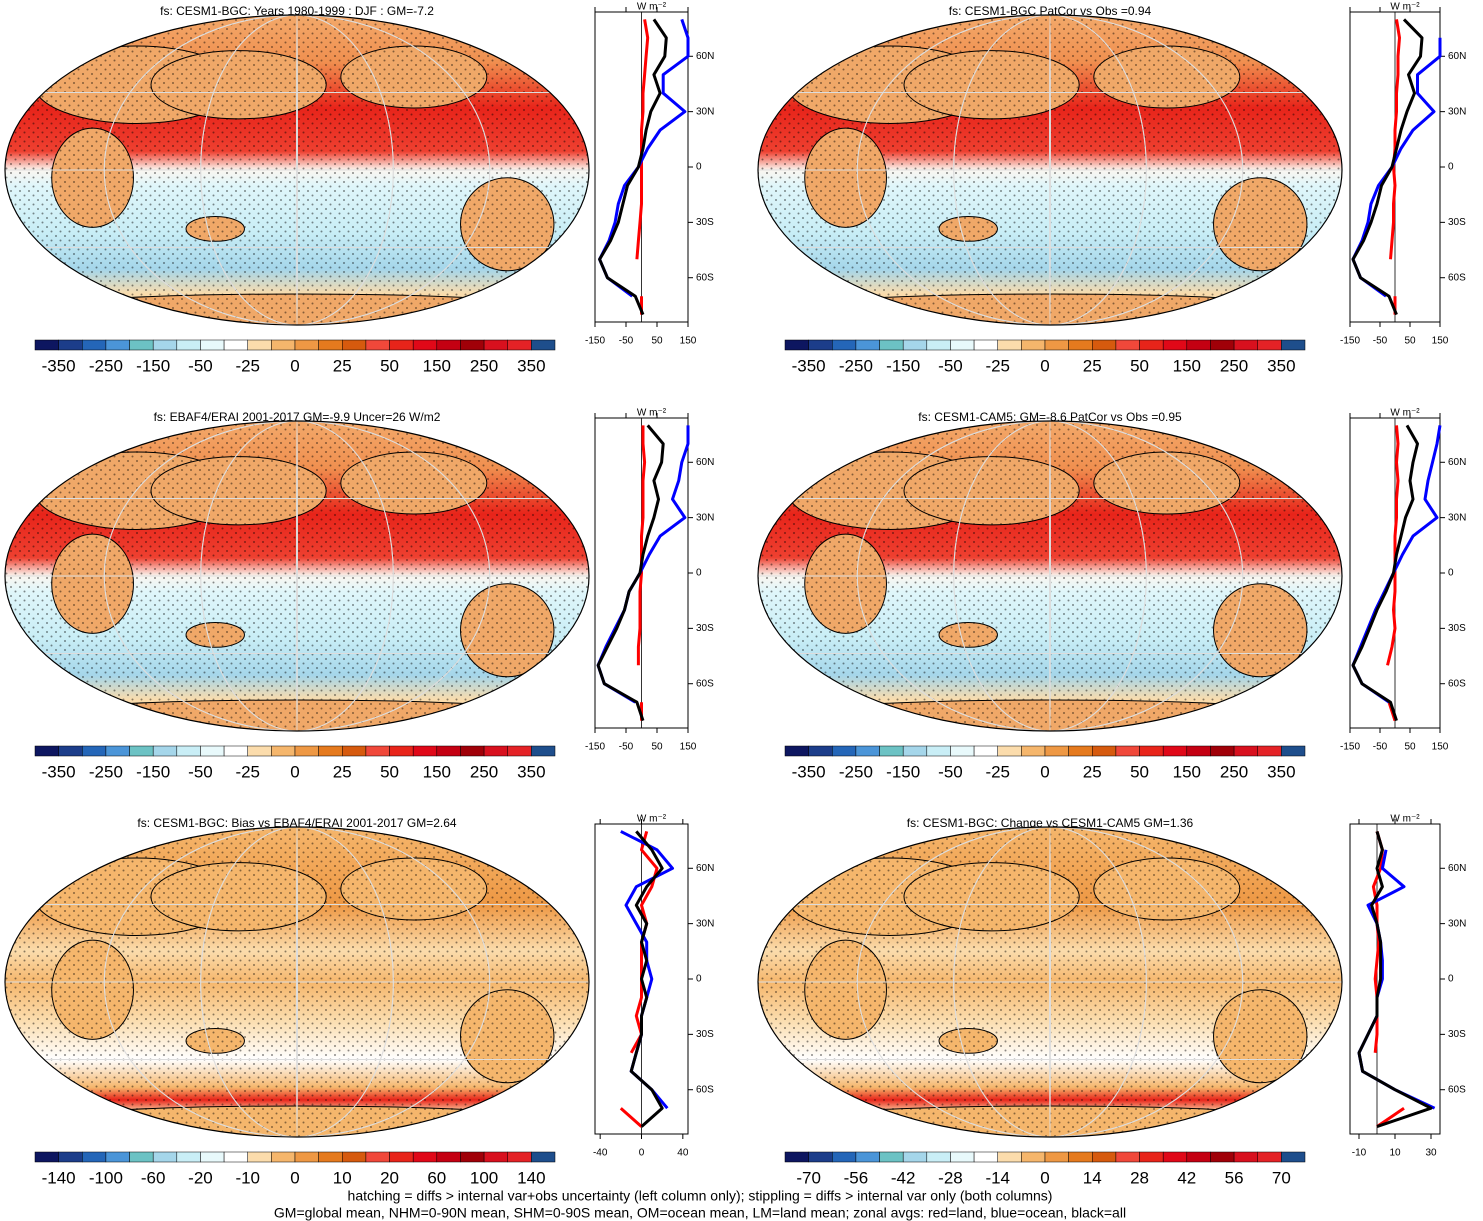 Image resolution: width=1483 pixels, height=1221 pixels. Describe the element at coordinates (389, 1177) in the screenshot. I see `colorbar-label: 20` at that location.